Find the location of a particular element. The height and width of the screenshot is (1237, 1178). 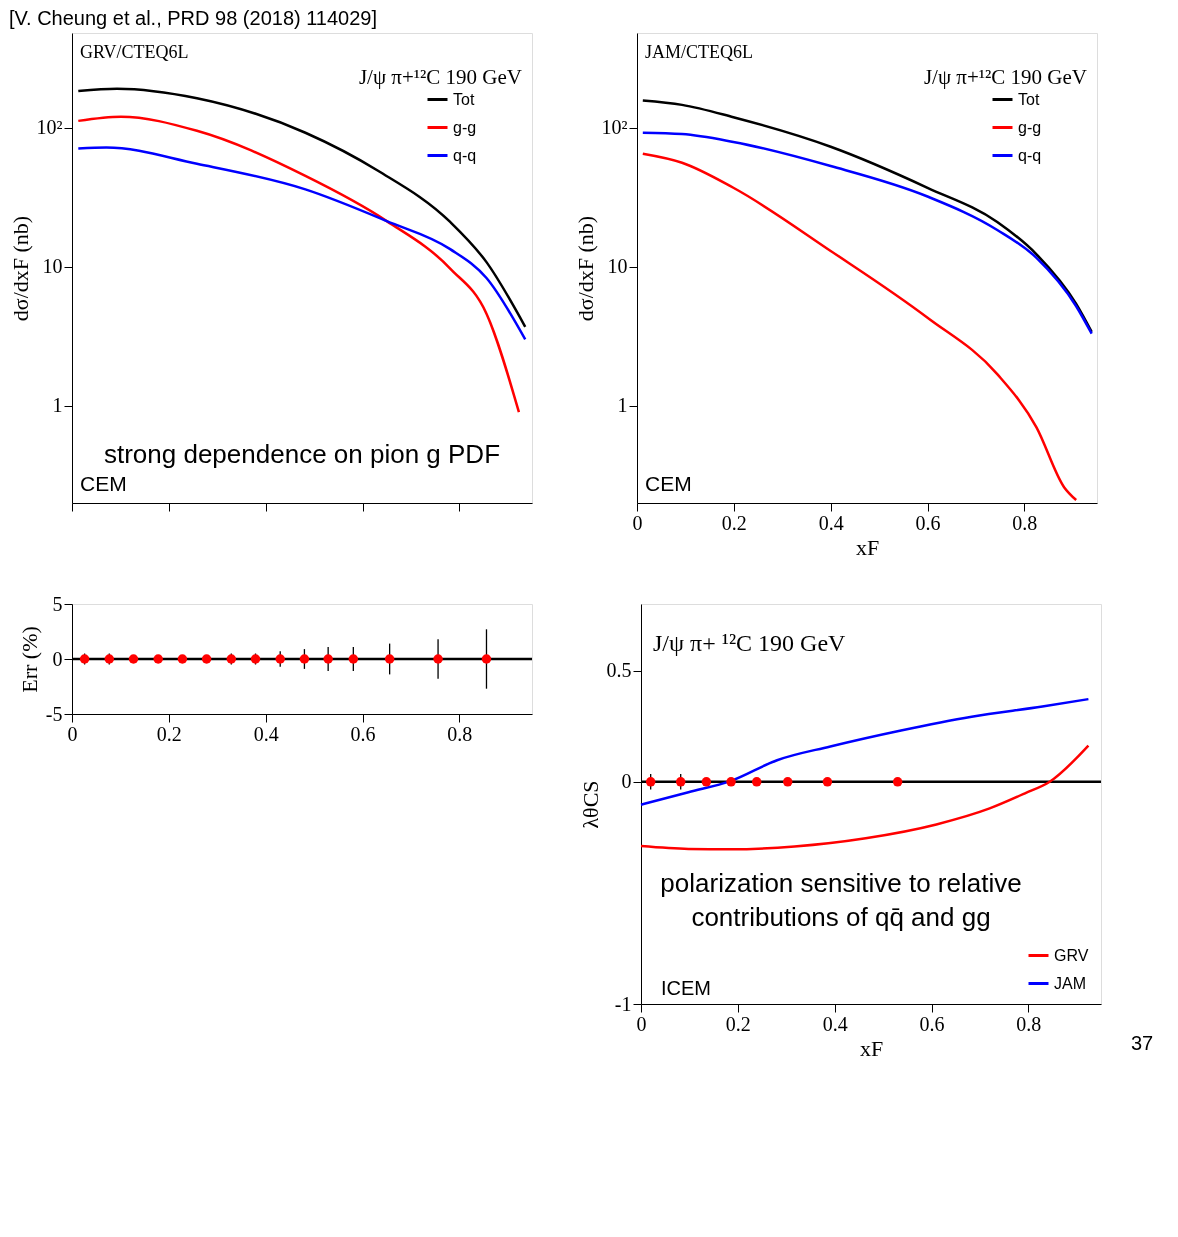

annotation: strong dependence on pion g PDF is located at coordinates (302, 454).